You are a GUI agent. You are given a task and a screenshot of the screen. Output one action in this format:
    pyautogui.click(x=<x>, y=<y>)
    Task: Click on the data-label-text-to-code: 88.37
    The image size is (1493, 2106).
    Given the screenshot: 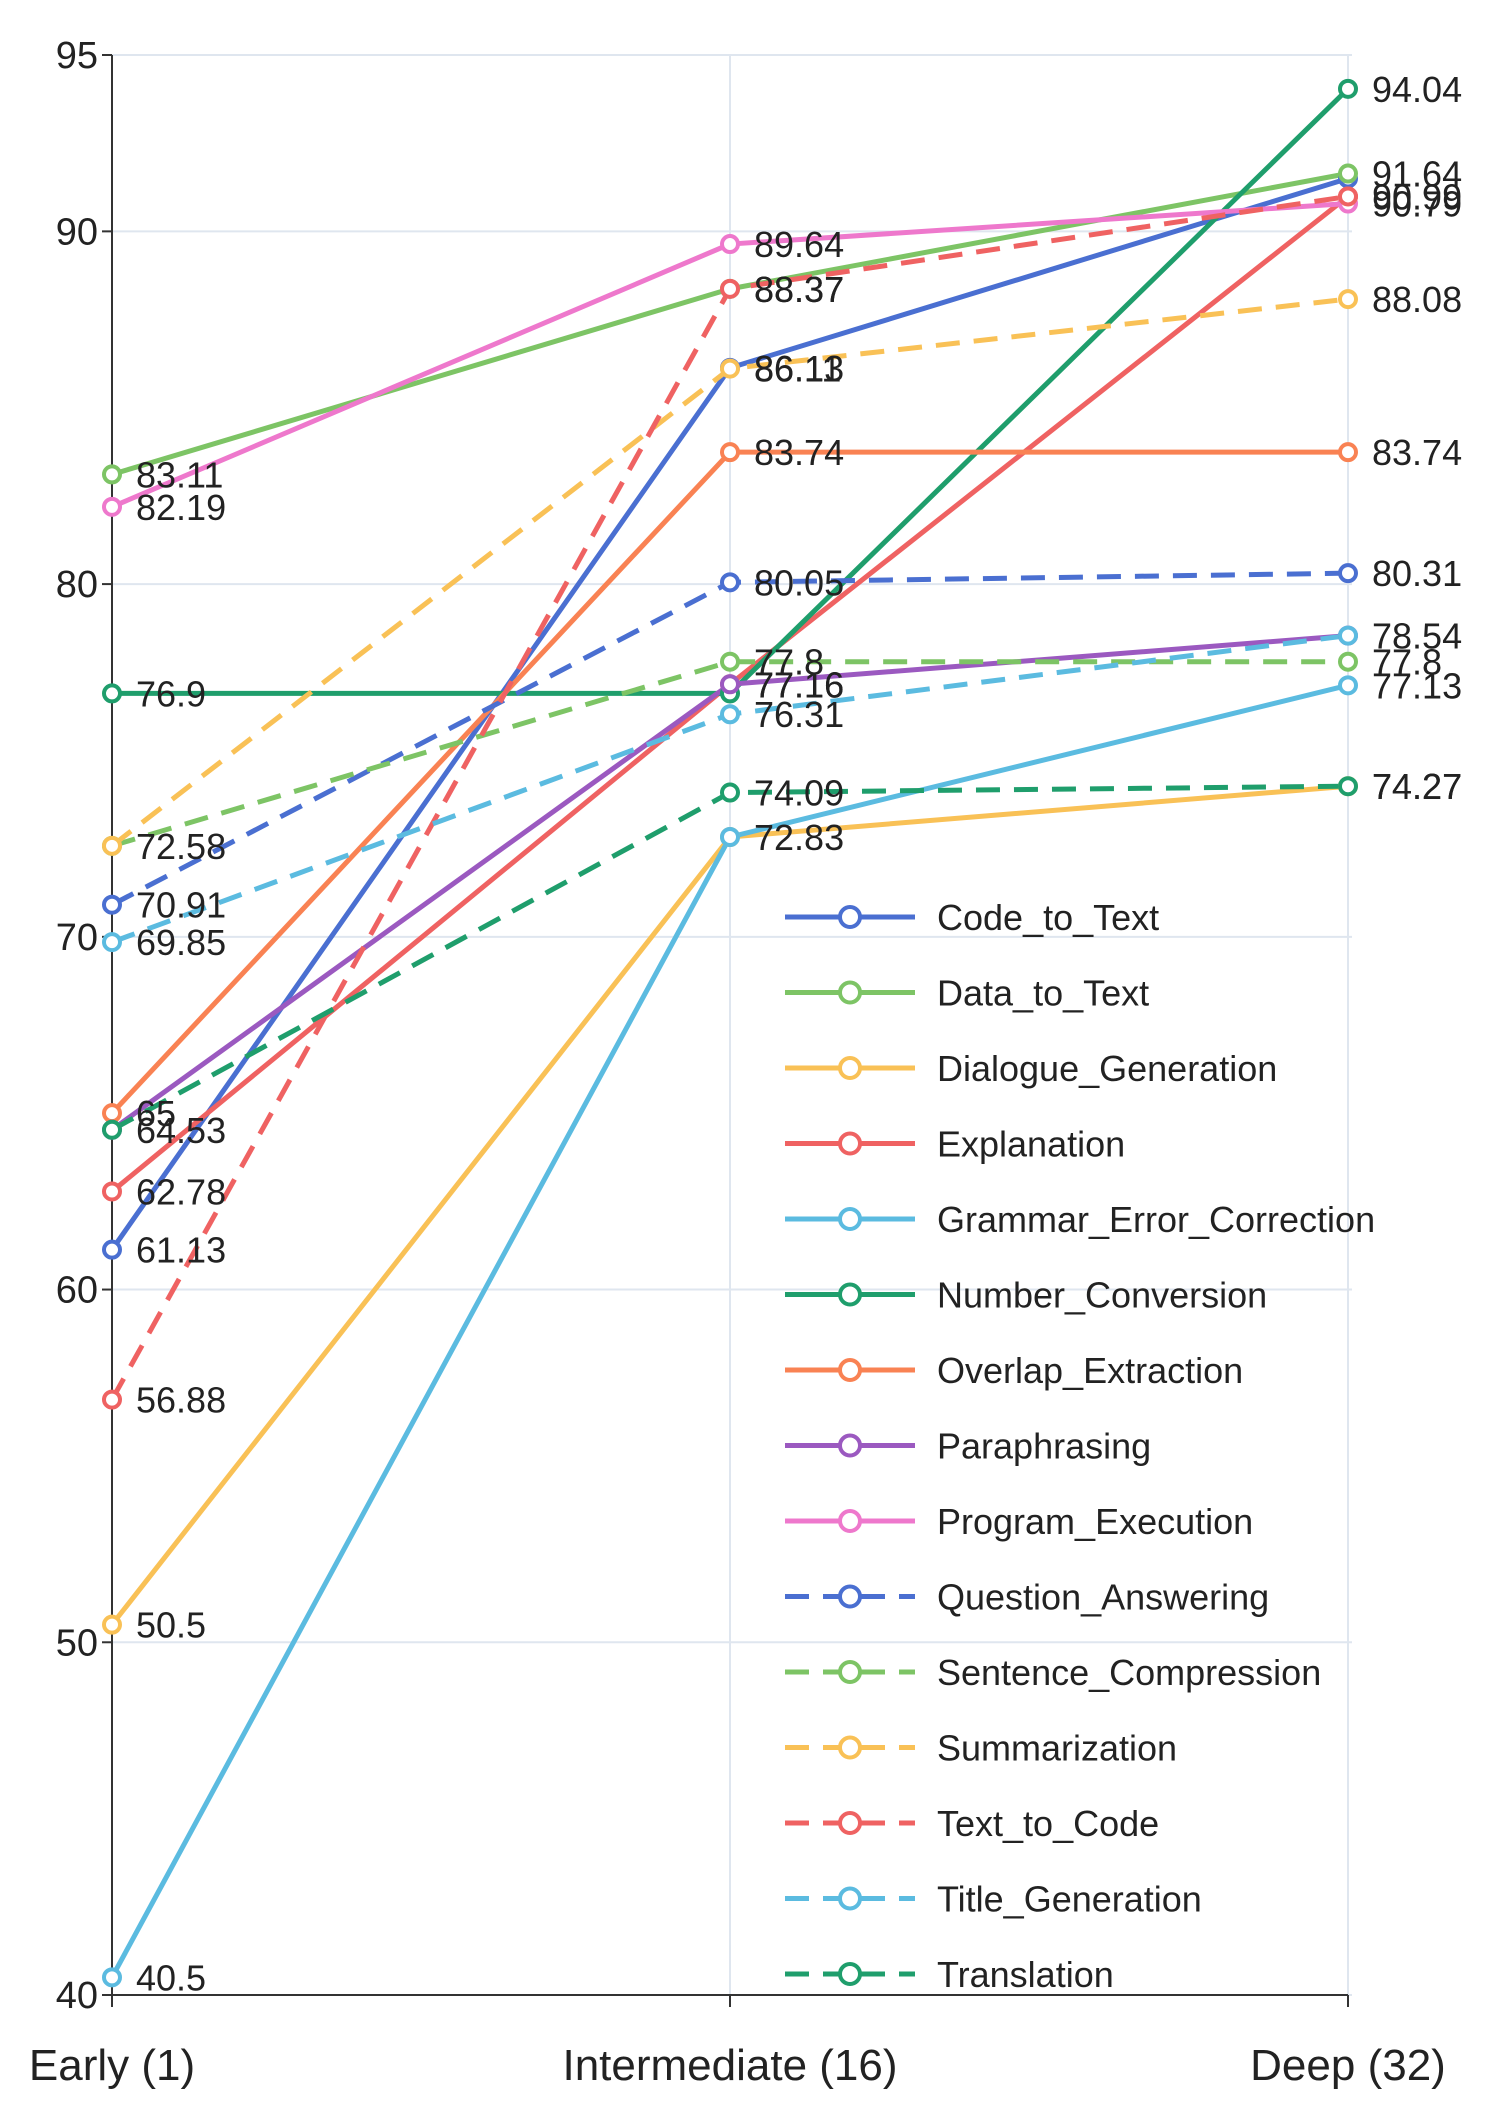 What is the action you would take?
    pyautogui.click(x=799, y=289)
    